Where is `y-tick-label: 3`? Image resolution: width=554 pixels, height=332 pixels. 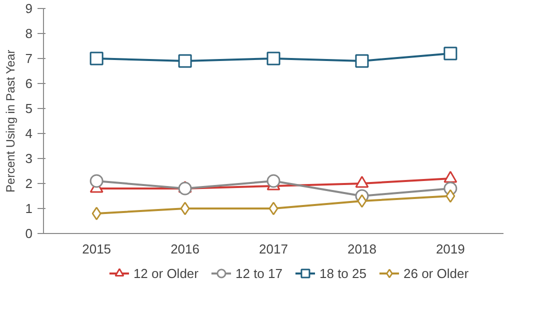
y-tick-label: 3 is located at coordinates (29, 158).